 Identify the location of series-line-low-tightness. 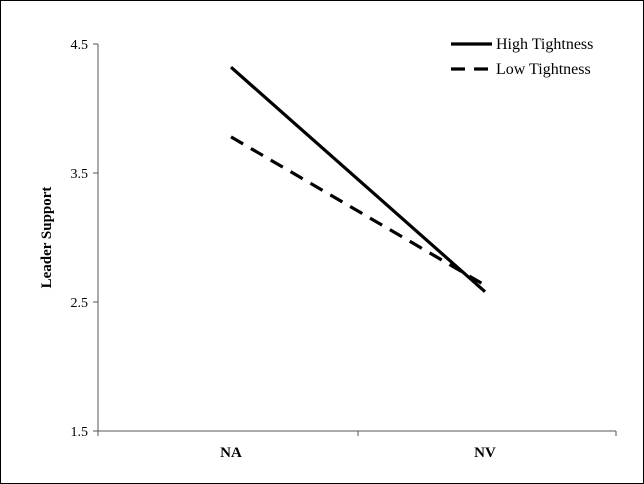
(358, 211).